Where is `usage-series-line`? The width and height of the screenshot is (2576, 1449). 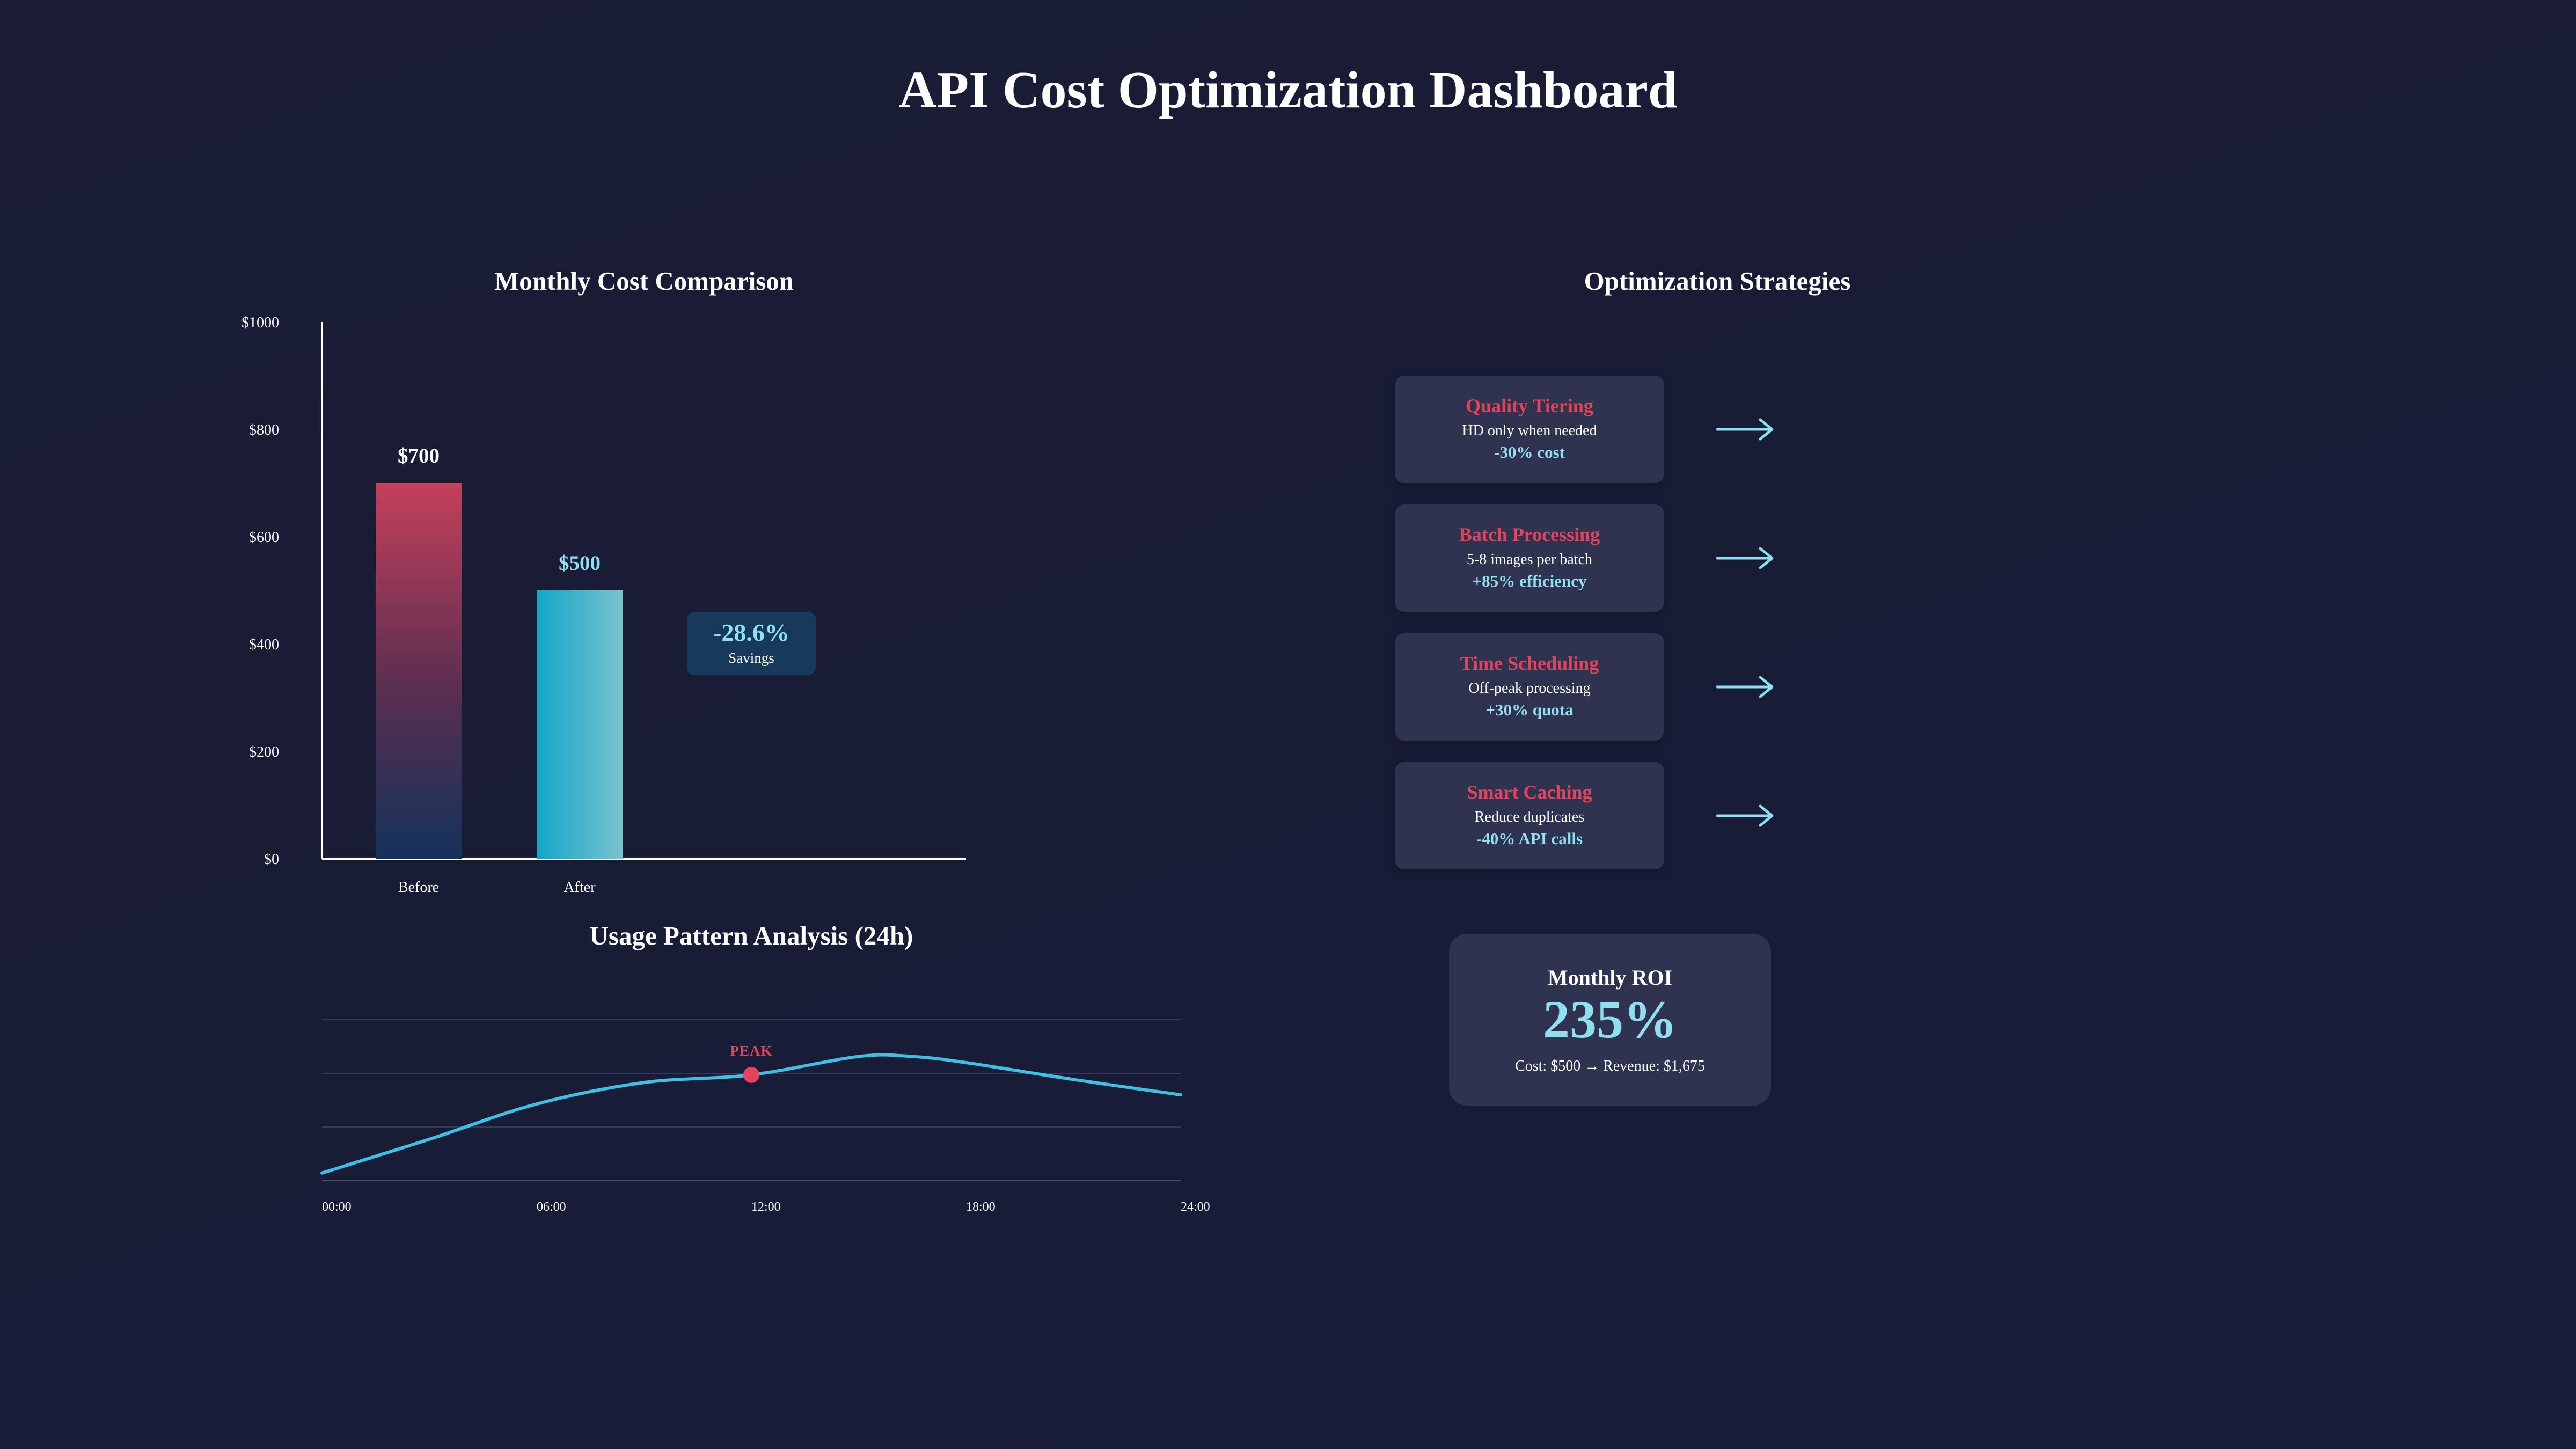 usage-series-line is located at coordinates (751, 1114).